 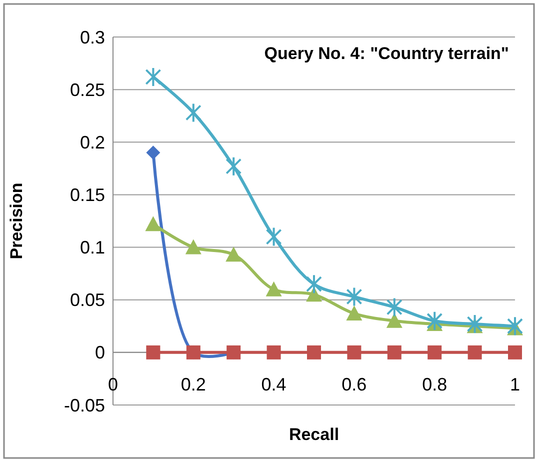 I want to click on y-tick-label: 0.1, so click(x=92, y=248).